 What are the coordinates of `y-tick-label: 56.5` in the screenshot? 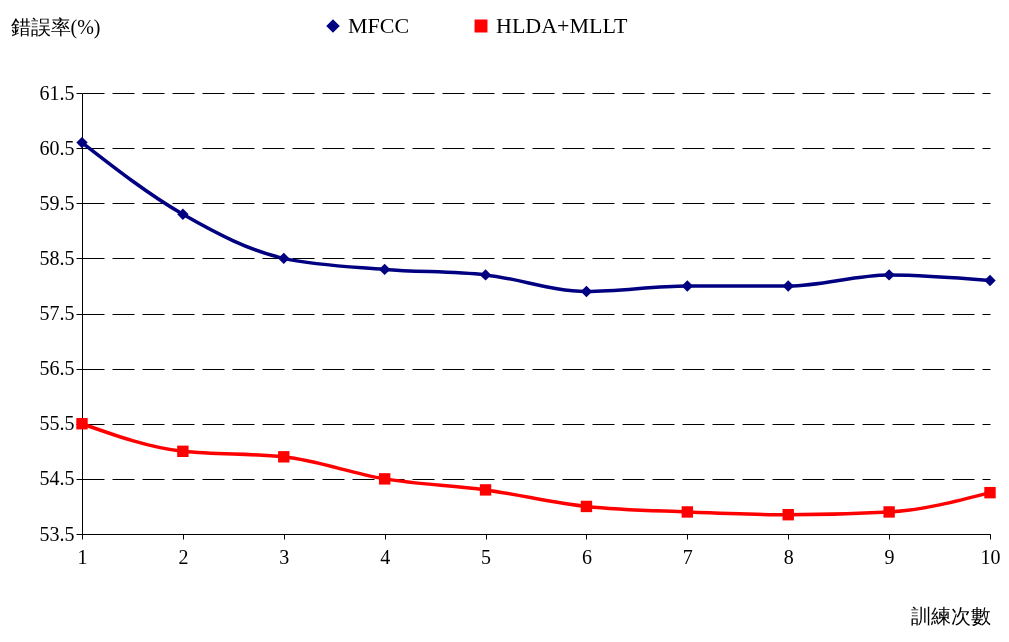 It's located at (57, 368).